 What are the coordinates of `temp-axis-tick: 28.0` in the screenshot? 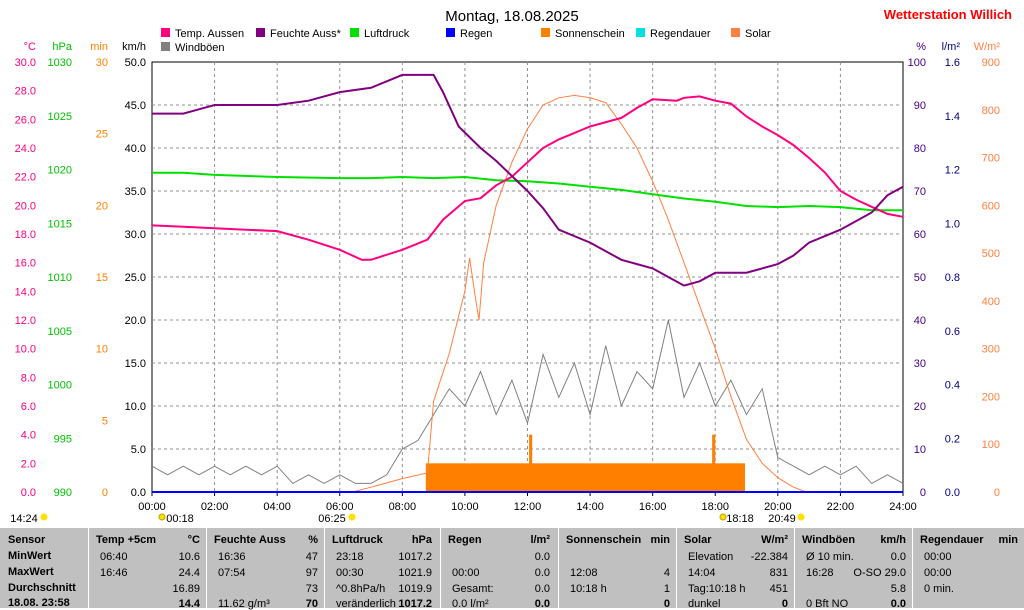 It's located at (25, 92).